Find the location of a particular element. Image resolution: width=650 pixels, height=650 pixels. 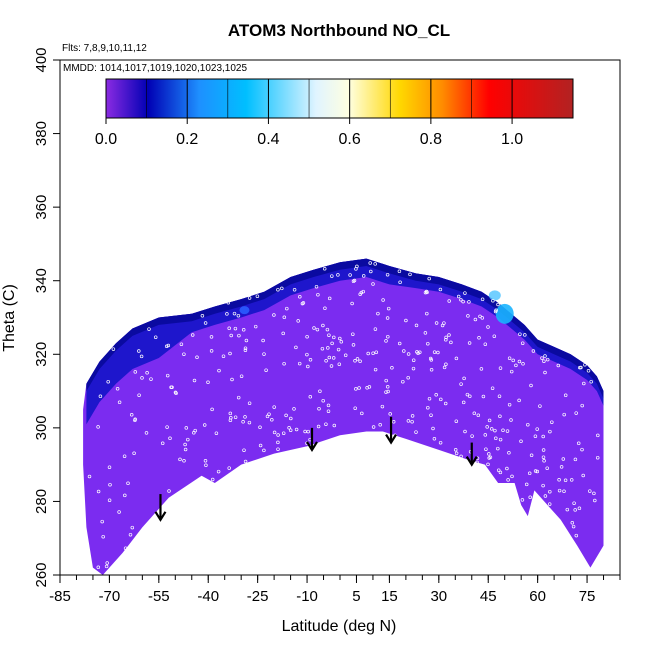

x-tick-label: 75 is located at coordinates (587, 596).